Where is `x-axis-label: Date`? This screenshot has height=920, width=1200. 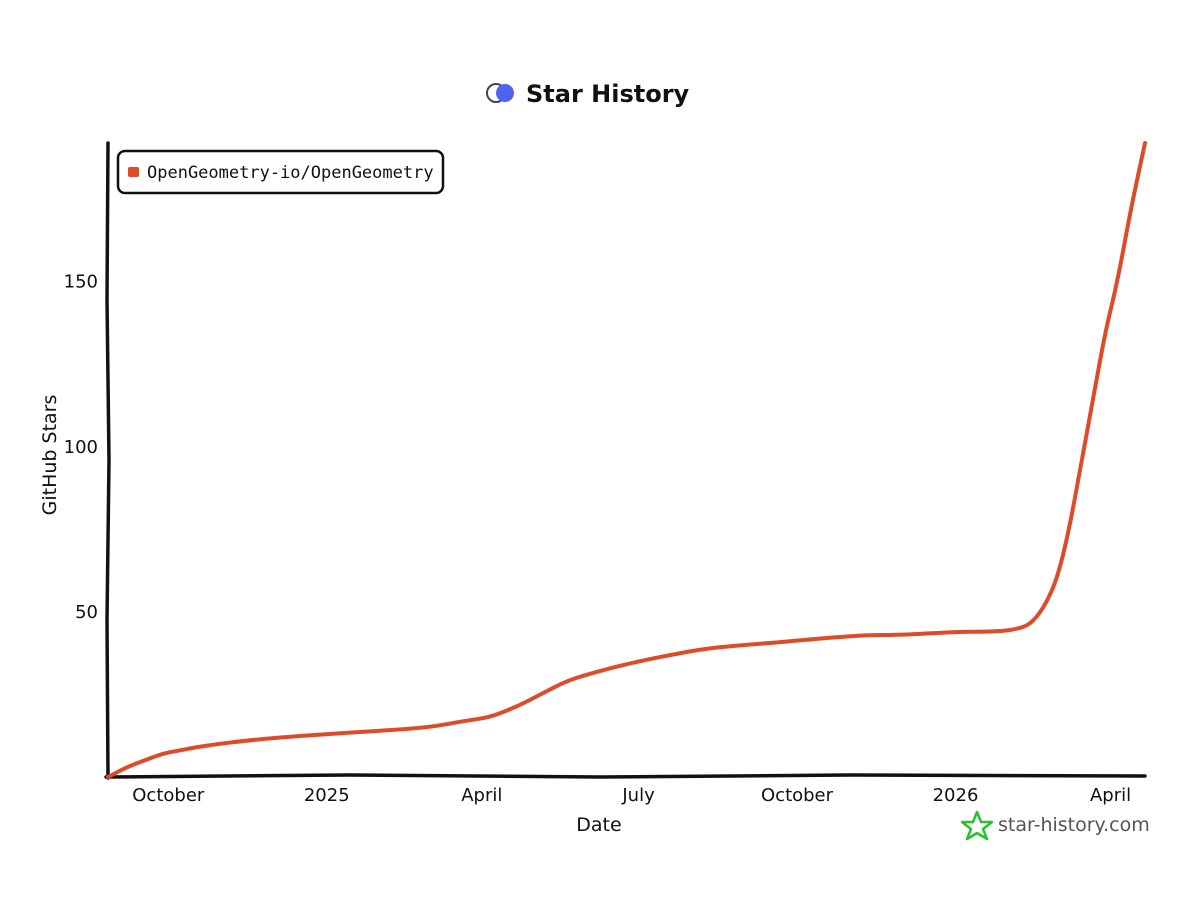 x-axis-label: Date is located at coordinates (598, 825).